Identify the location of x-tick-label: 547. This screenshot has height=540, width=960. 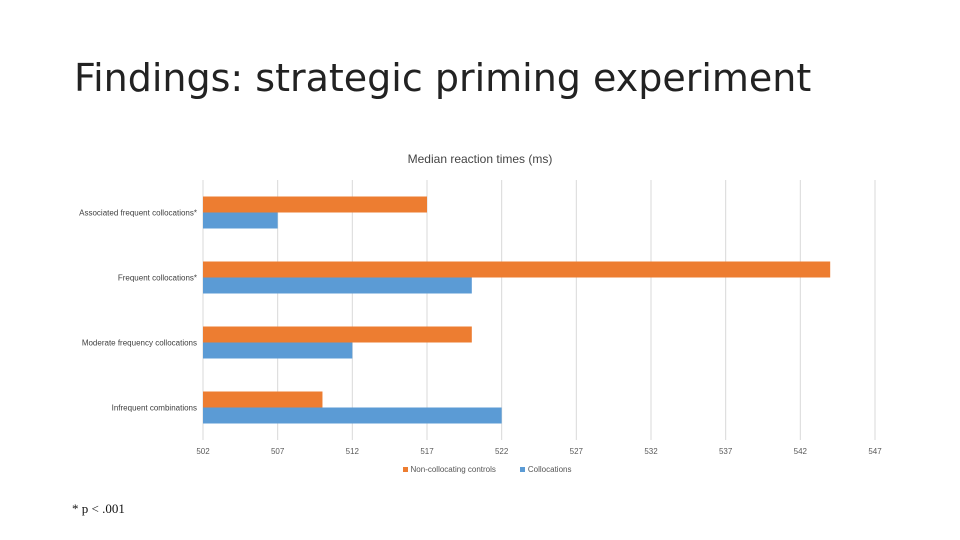
(875, 451).